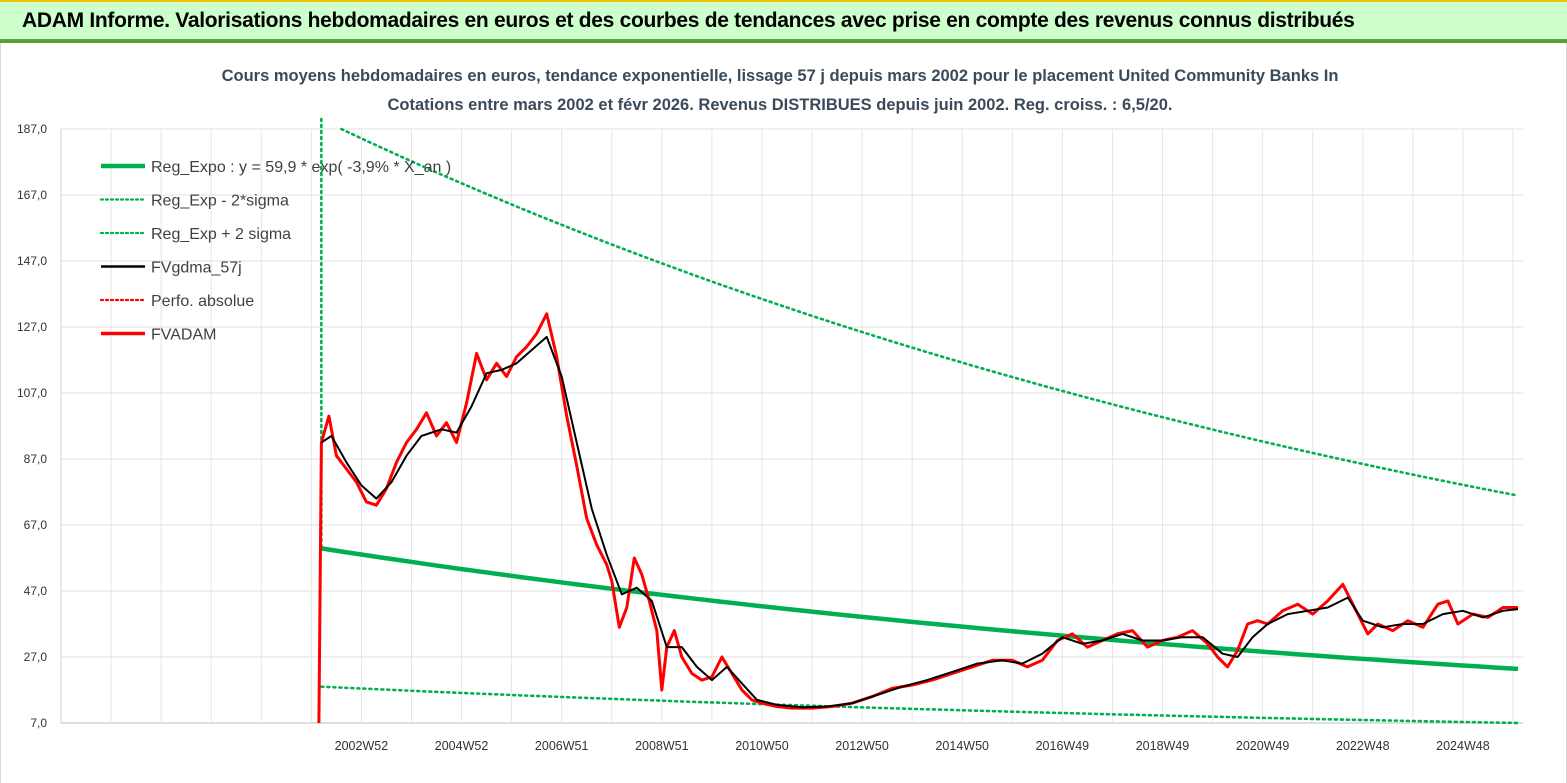  I want to click on legend-label: FVADAM, so click(183, 335).